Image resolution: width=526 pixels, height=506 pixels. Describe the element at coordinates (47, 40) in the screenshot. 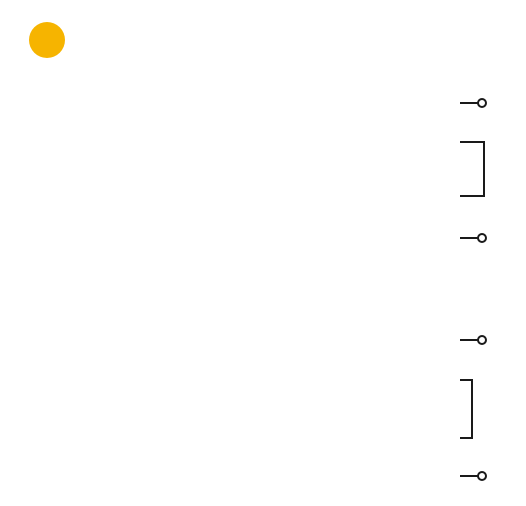

I see `sun-icon` at that location.